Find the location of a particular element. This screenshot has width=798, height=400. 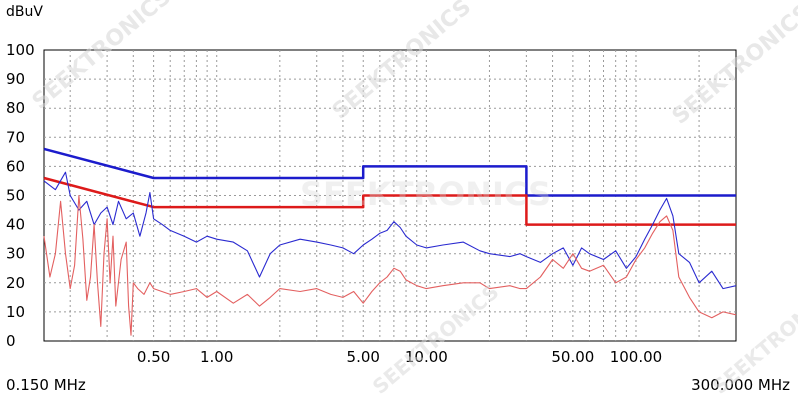

x-tick-label: 1.00 is located at coordinates (216, 357).